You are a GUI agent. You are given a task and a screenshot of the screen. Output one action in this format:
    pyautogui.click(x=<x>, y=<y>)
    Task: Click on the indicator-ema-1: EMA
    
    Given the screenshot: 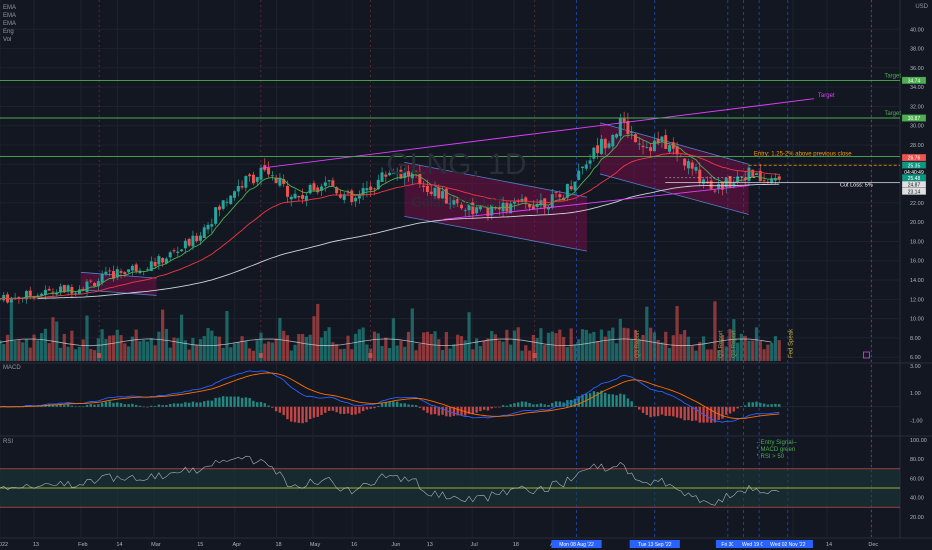 What is the action you would take?
    pyautogui.click(x=10, y=8)
    